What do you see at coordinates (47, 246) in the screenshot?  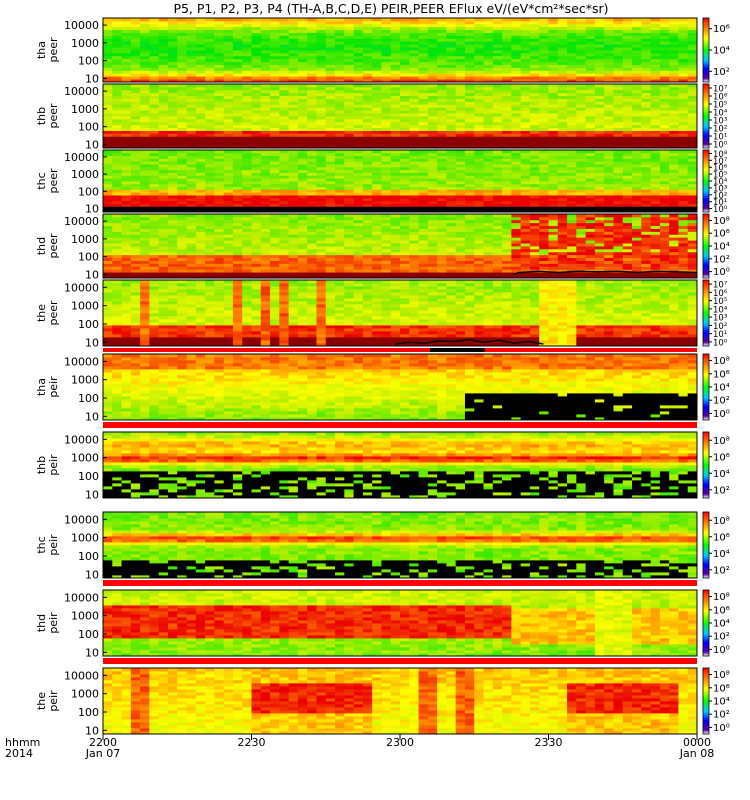 I see `y-axis-label: thdpeer` at bounding box center [47, 246].